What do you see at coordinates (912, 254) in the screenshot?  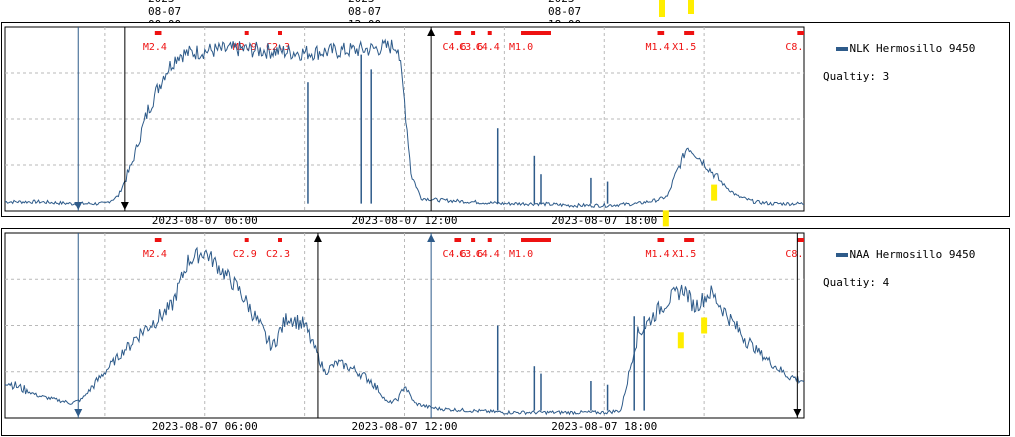 I see `legend-station: NAA Hermosillo 9450` at bounding box center [912, 254].